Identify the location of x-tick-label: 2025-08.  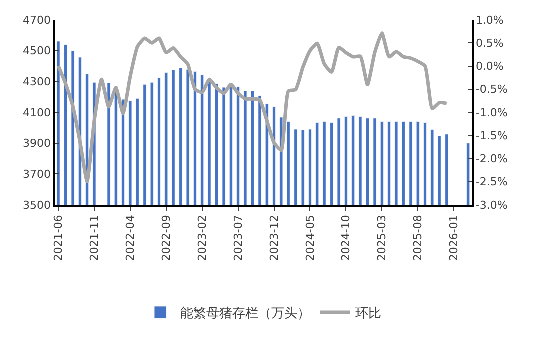
(418, 238).